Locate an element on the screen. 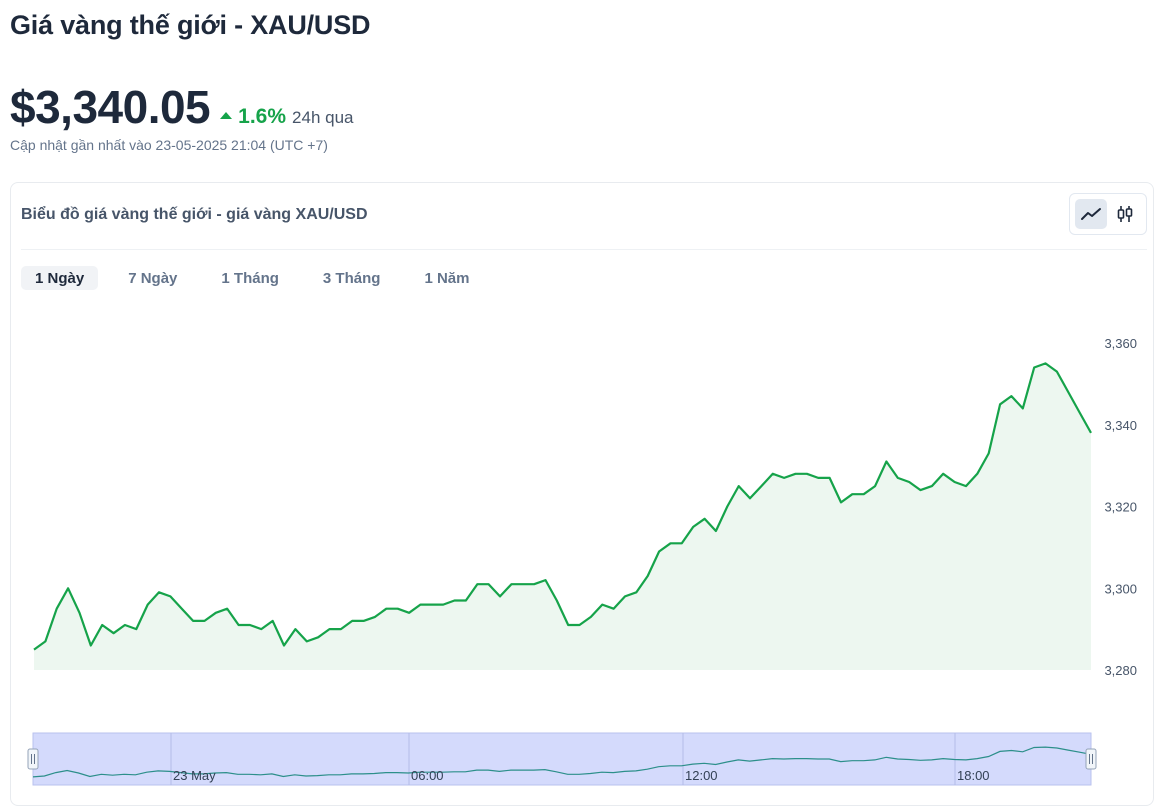 Image resolution: width=1156 pixels, height=810 pixels. tab-7-days: 7 Ngày is located at coordinates (153, 278).